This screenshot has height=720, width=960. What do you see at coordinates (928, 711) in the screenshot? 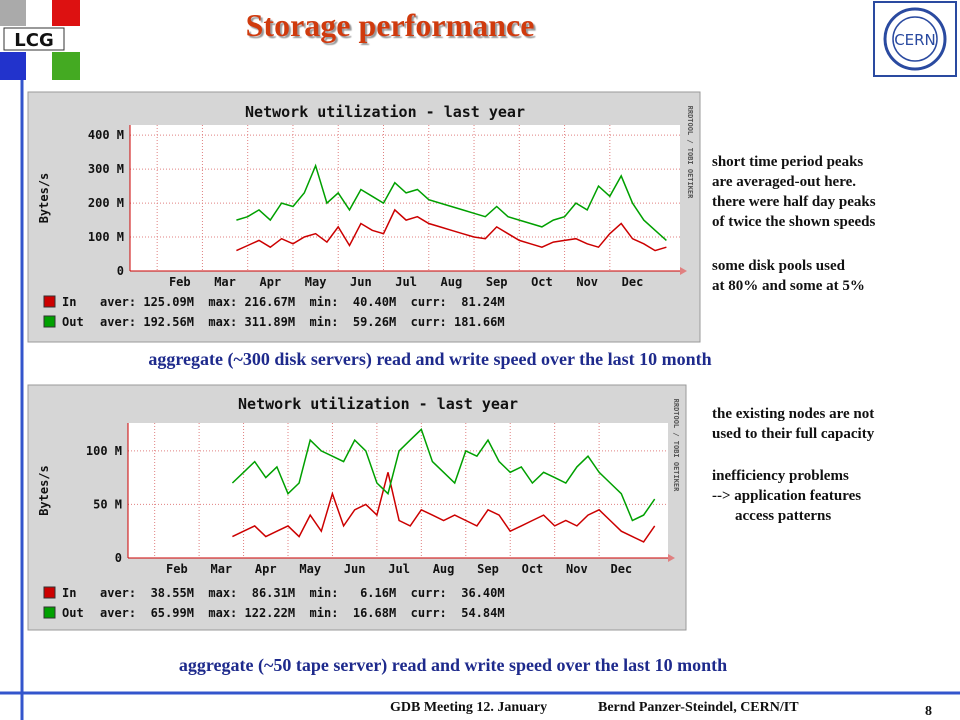
I see `page-number: 8` at bounding box center [928, 711].